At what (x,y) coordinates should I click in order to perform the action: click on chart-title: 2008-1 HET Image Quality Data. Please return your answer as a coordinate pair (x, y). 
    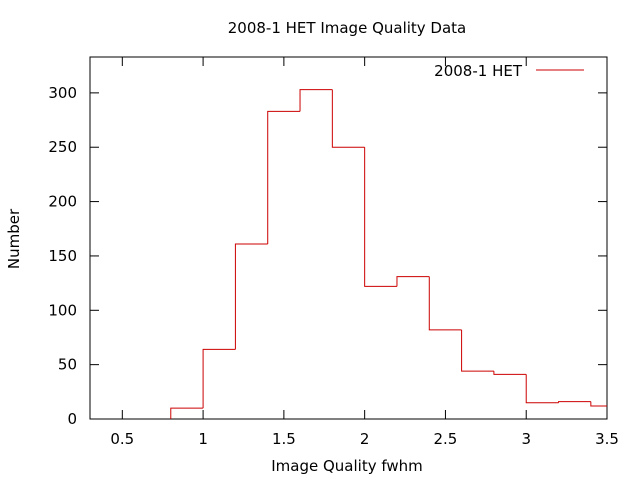
    Looking at the image, I should click on (347, 28).